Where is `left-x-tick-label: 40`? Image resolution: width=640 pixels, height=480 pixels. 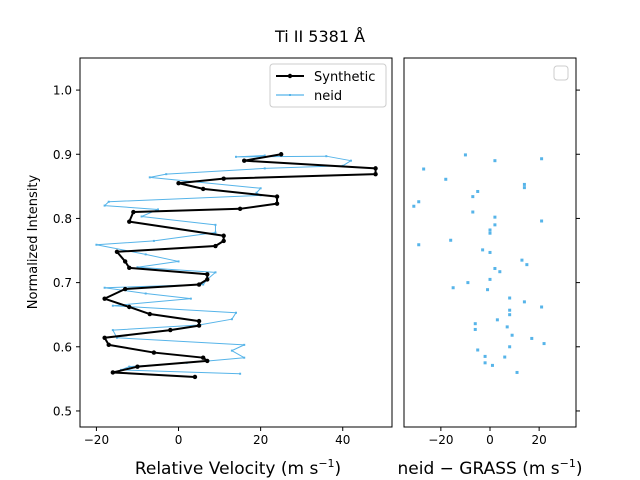
left-x-tick-label: 40 is located at coordinates (342, 440).